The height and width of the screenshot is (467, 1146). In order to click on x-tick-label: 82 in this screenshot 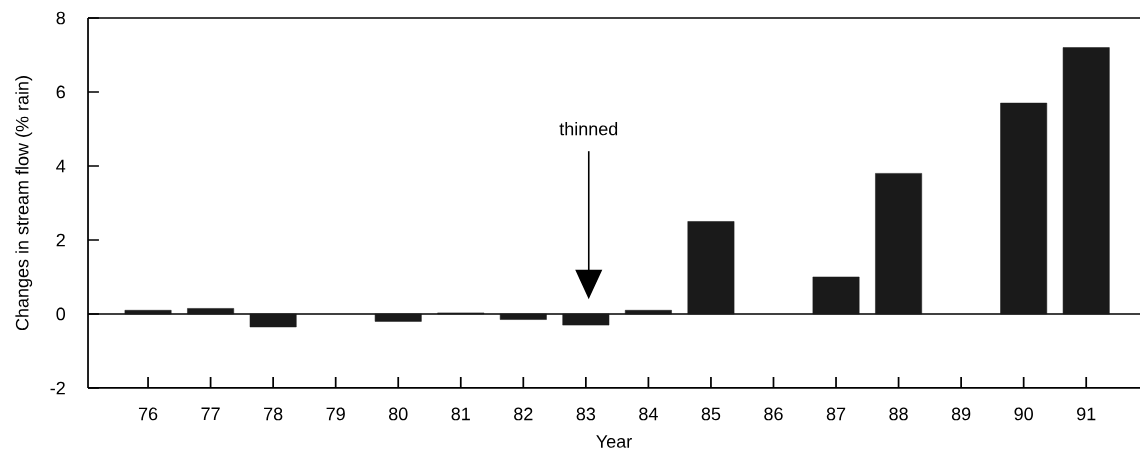, I will do `click(523, 414)`.